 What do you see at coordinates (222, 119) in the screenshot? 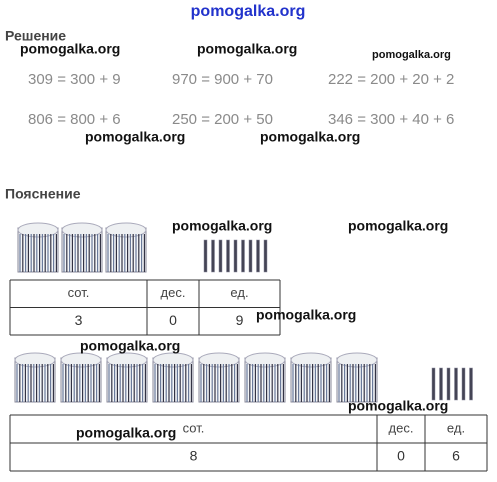
I see `equation: 250 = 200 + 50` at bounding box center [222, 119].